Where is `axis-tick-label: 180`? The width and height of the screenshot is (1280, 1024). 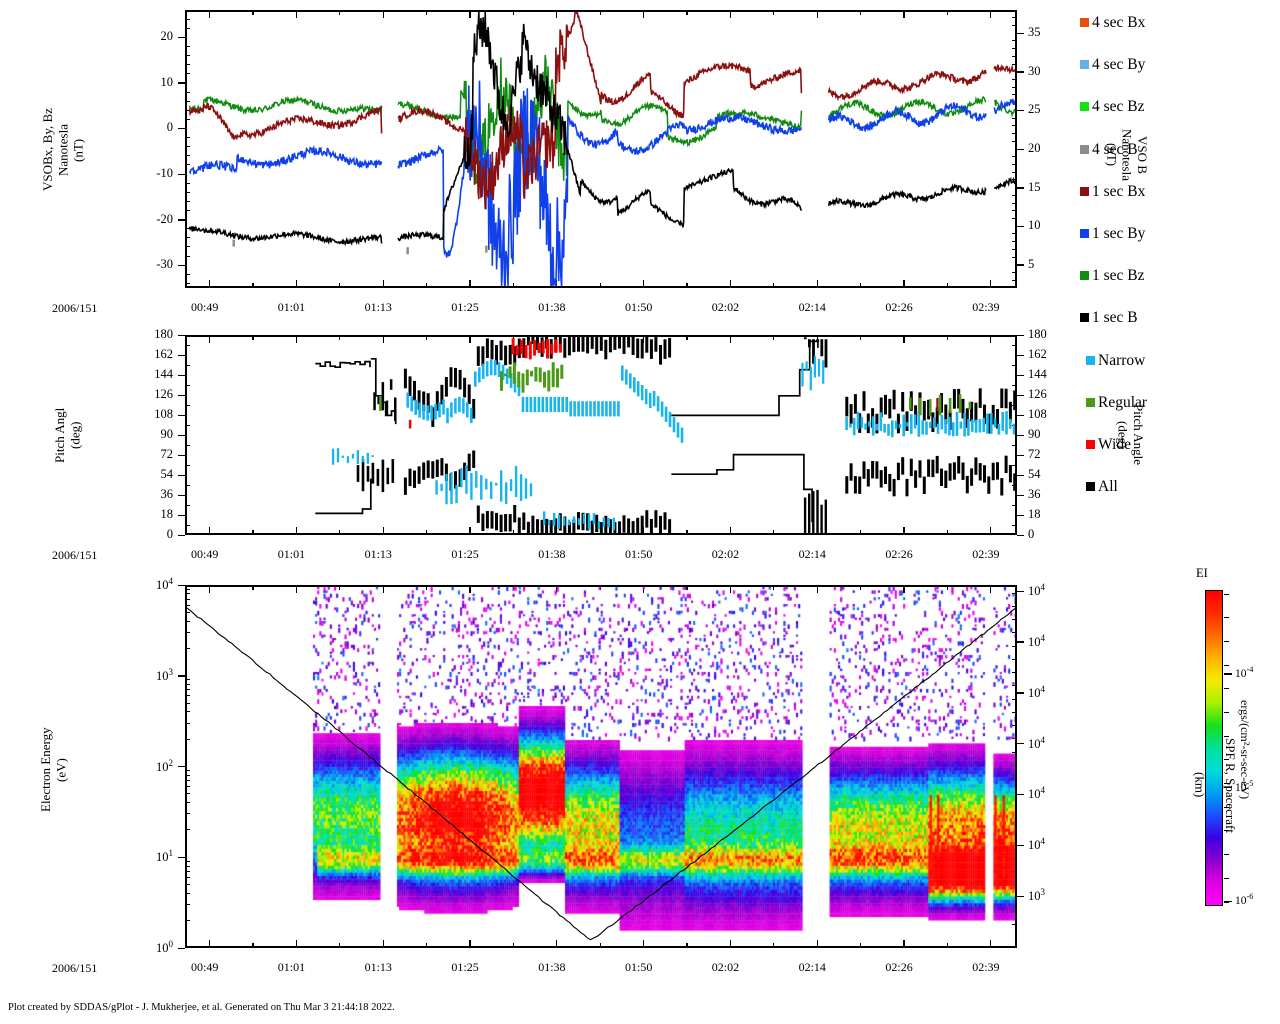 axis-tick-label: 180 is located at coordinates (163, 334).